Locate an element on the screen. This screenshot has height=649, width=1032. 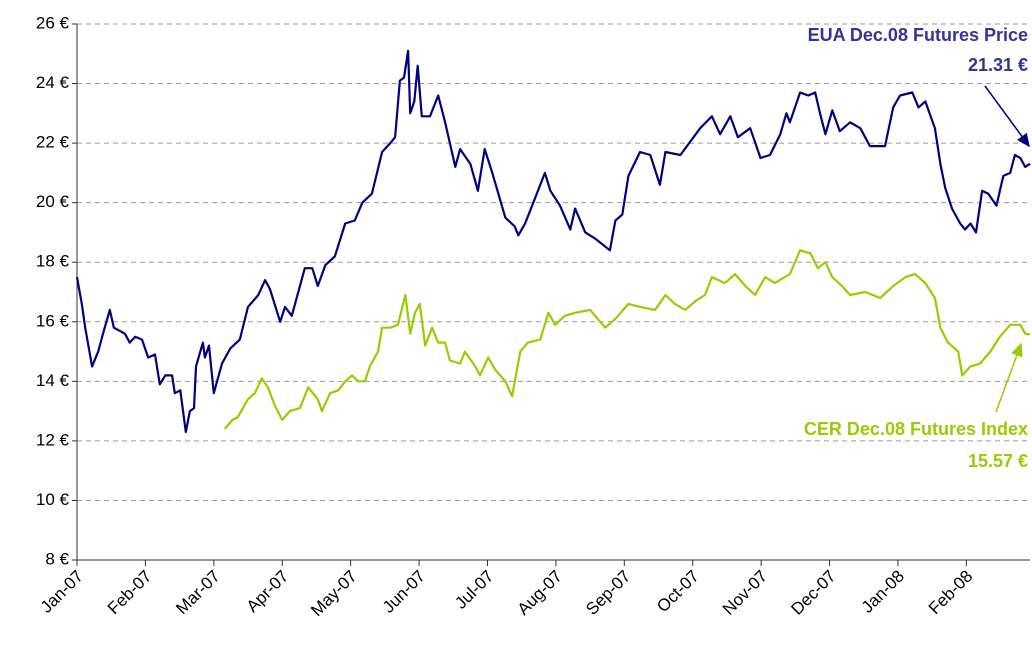
annotation: EUA Dec.08 Futures Price is located at coordinates (918, 35).